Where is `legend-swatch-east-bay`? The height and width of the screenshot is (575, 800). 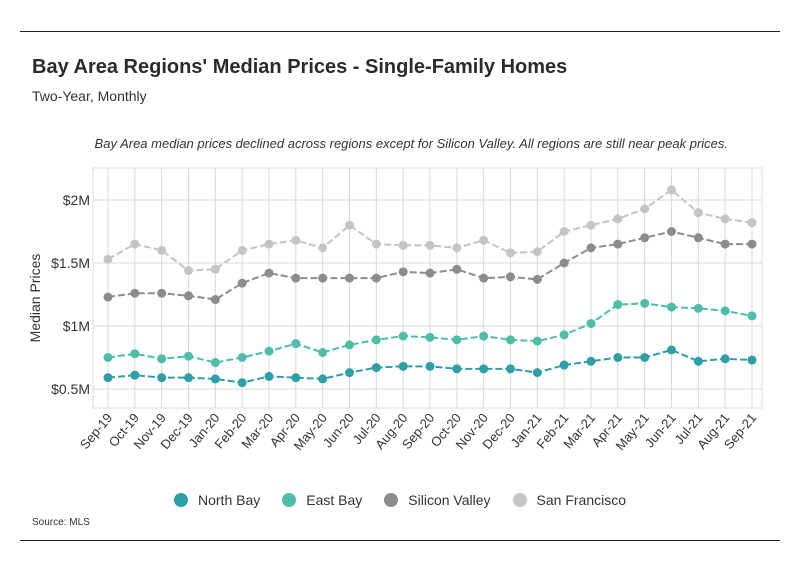
legend-swatch-east-bay is located at coordinates (289, 500).